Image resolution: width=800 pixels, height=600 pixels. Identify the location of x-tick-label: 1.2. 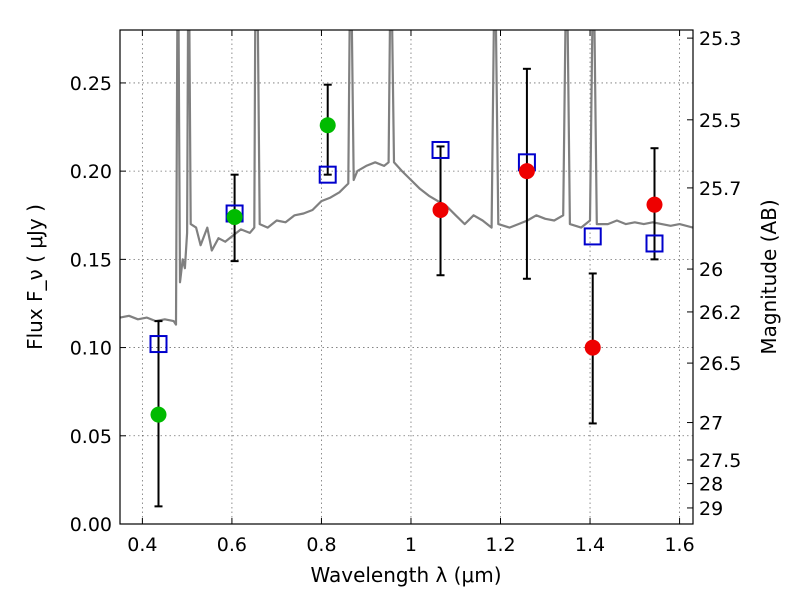
(500, 545).